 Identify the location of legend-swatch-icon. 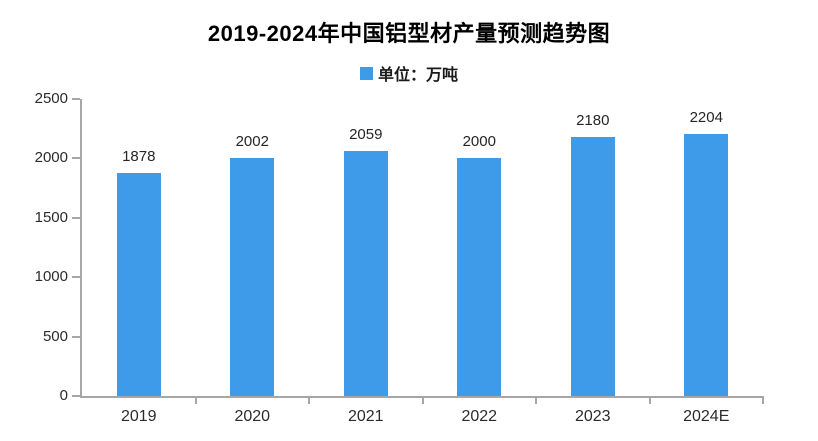
(366, 73).